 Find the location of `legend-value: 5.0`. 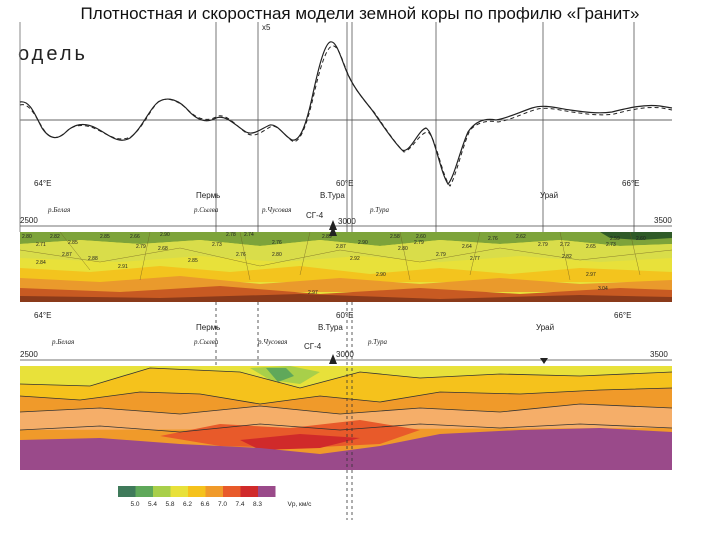

legend-value: 5.0 is located at coordinates (135, 504).